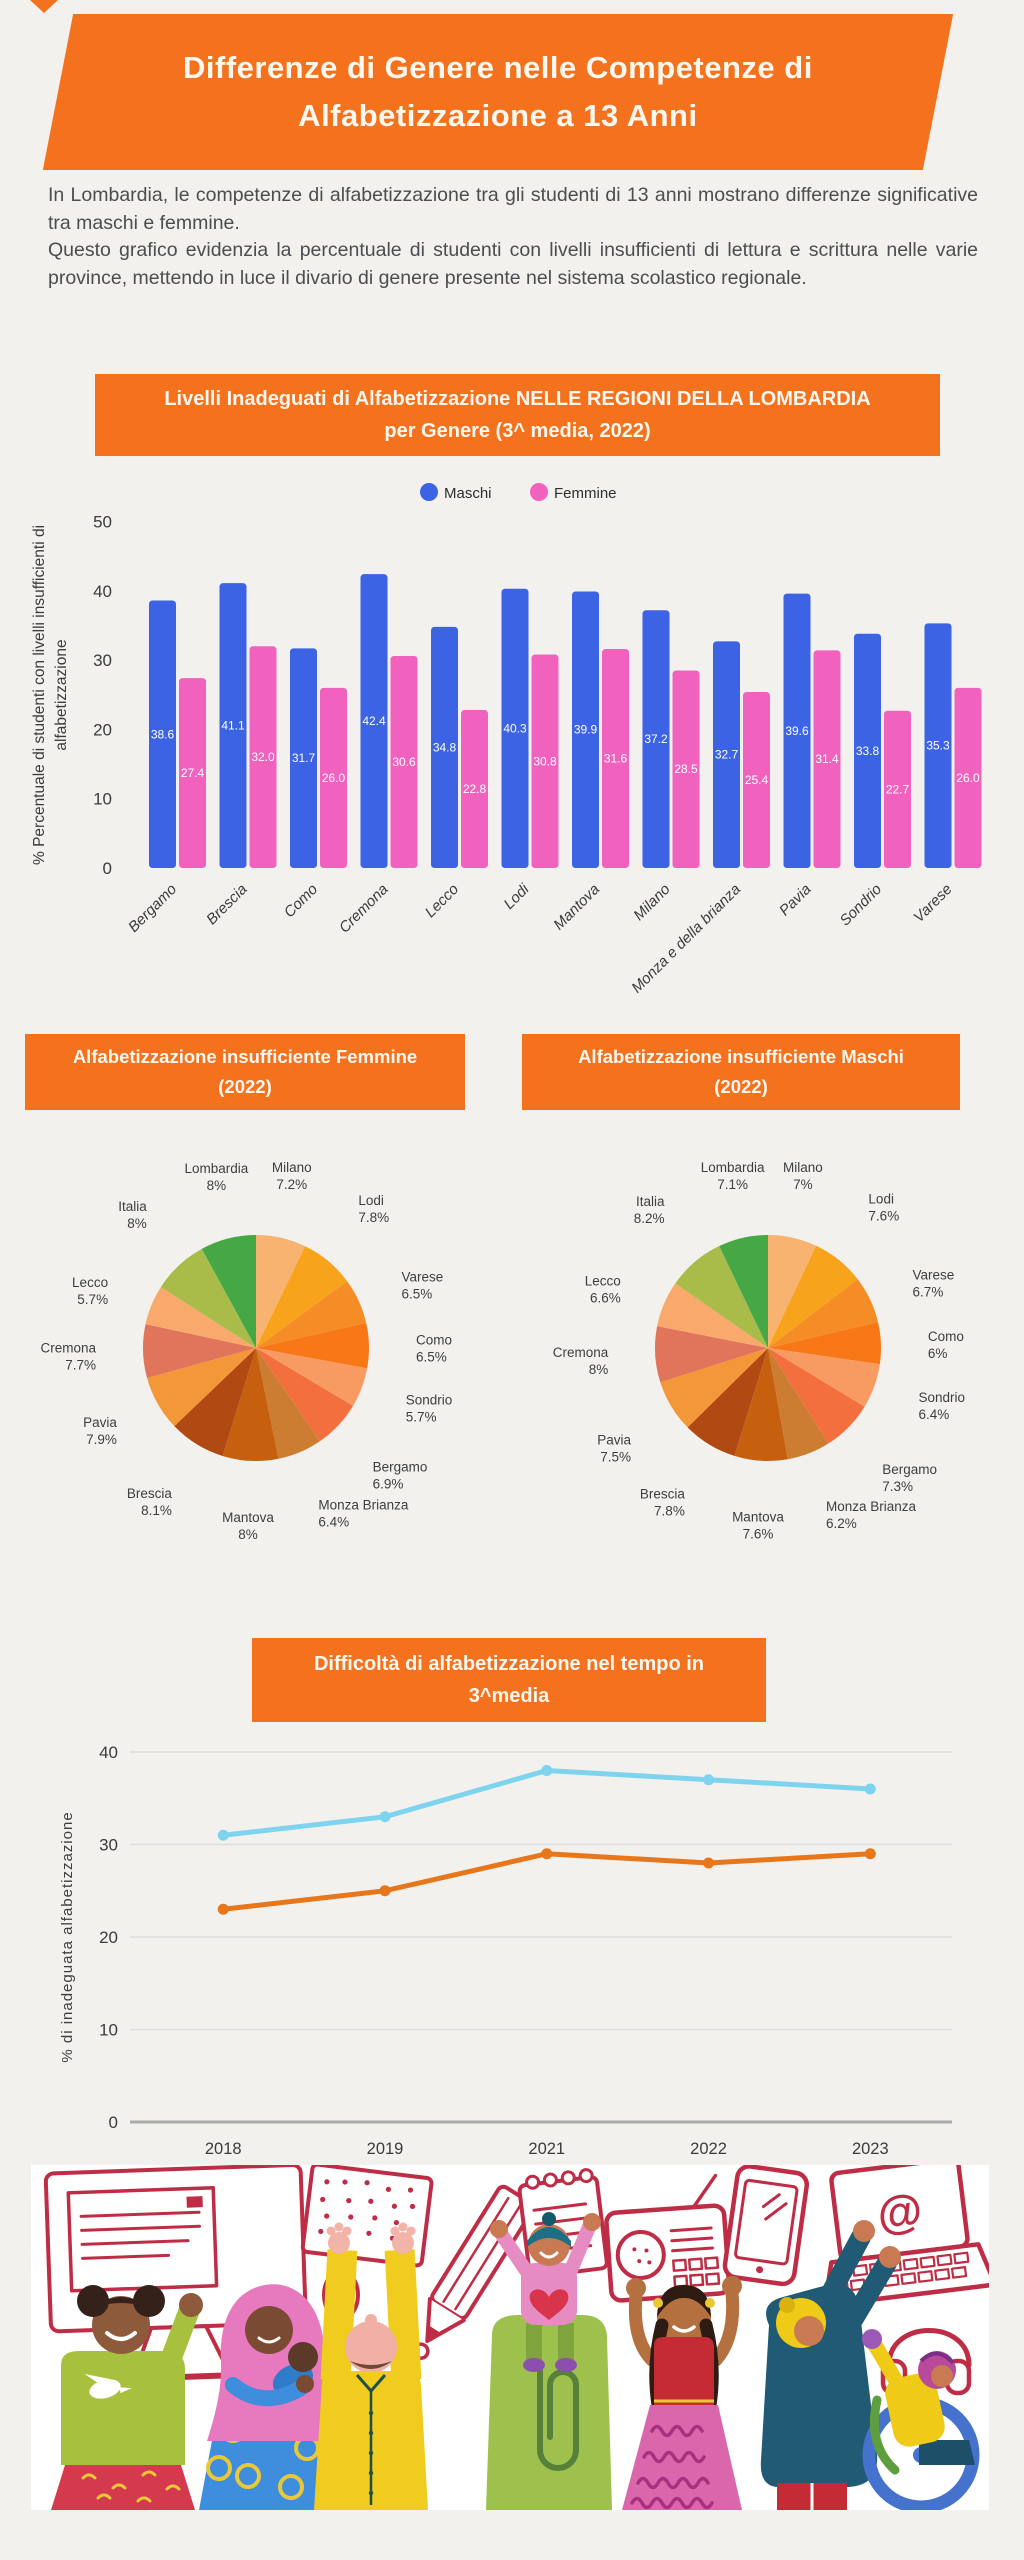 The height and width of the screenshot is (2560, 1024). I want to click on pie-label: Monza Brianza 6.2%, so click(871, 1515).